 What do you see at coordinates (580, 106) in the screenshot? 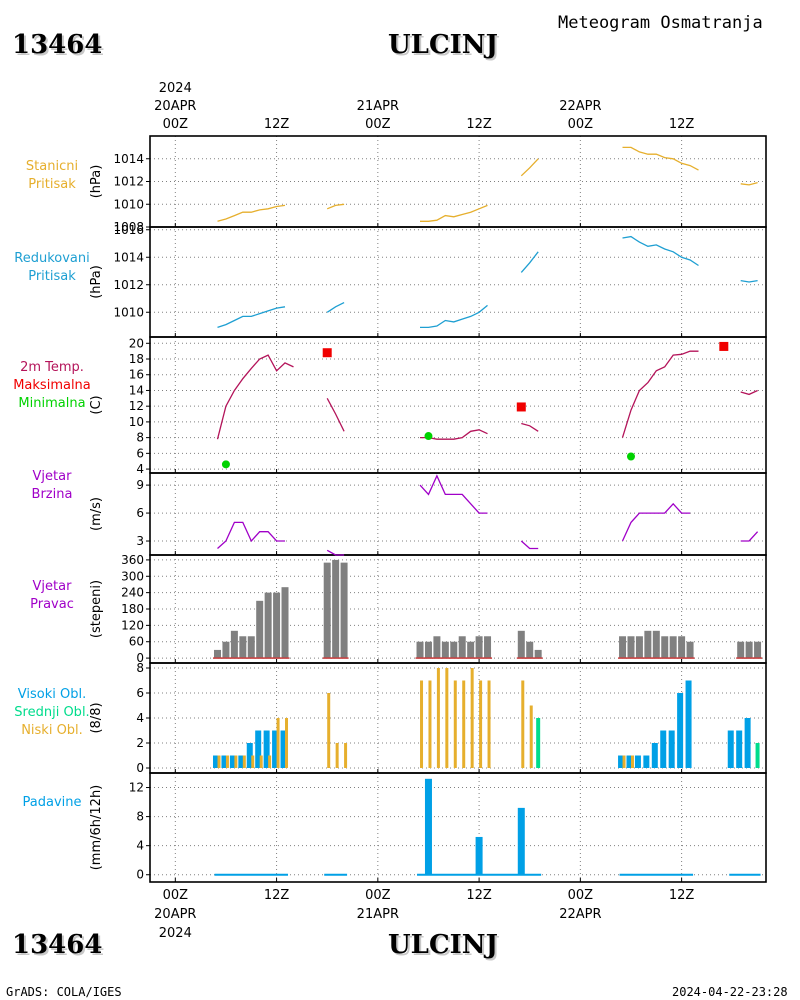
I see `date-label-top: 22APR` at bounding box center [580, 106].